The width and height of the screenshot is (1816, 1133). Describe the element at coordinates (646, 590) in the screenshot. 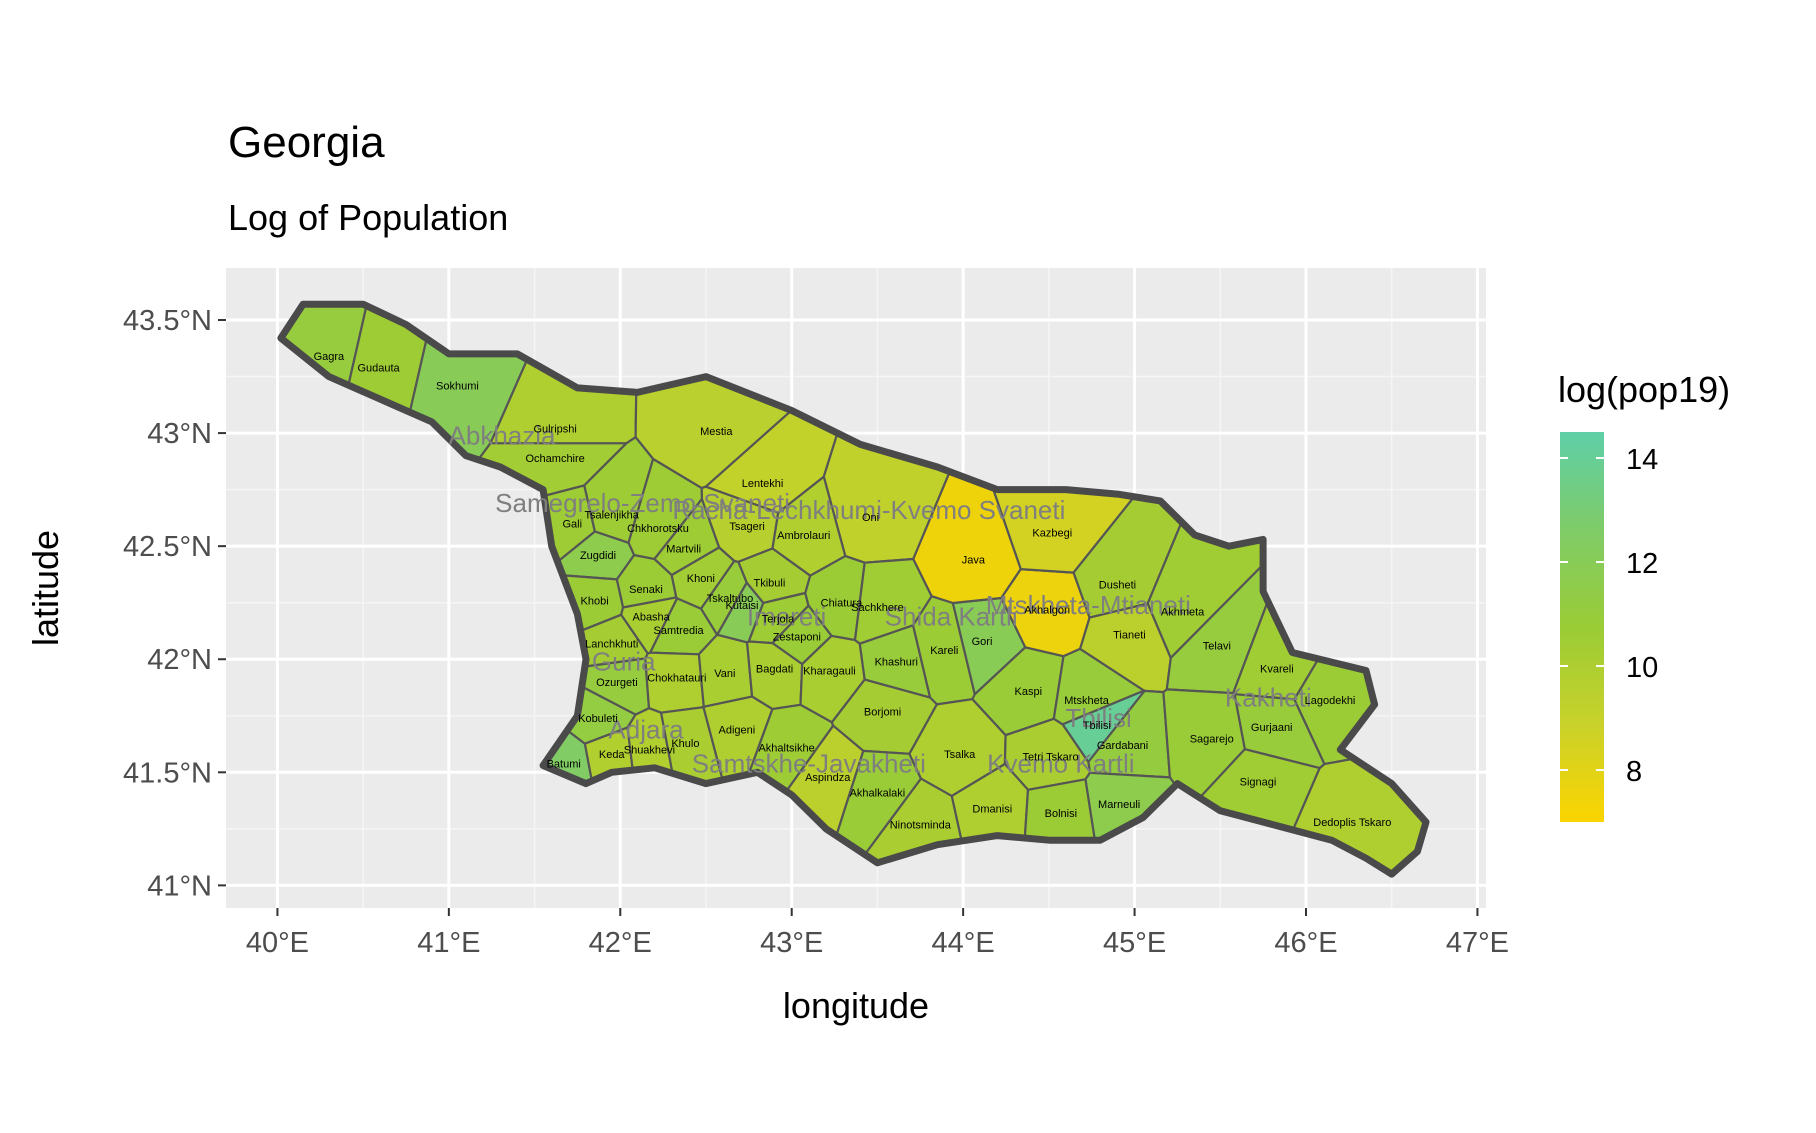

I see `district-label: Senaki` at that location.